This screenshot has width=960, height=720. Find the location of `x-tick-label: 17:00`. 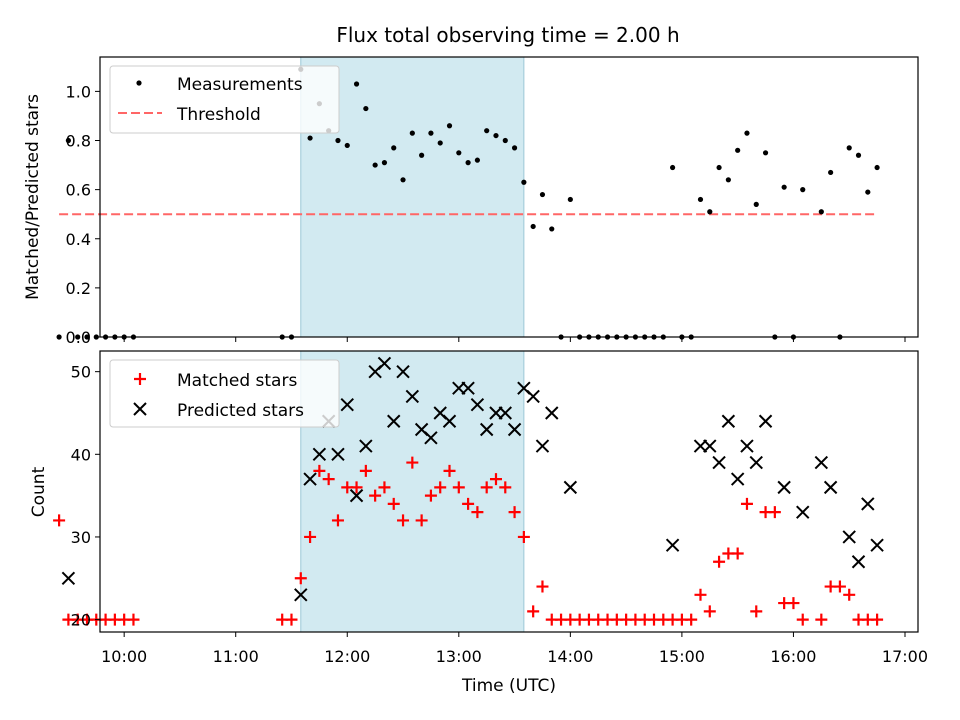

x-tick-label: 17:00 is located at coordinates (905, 656).